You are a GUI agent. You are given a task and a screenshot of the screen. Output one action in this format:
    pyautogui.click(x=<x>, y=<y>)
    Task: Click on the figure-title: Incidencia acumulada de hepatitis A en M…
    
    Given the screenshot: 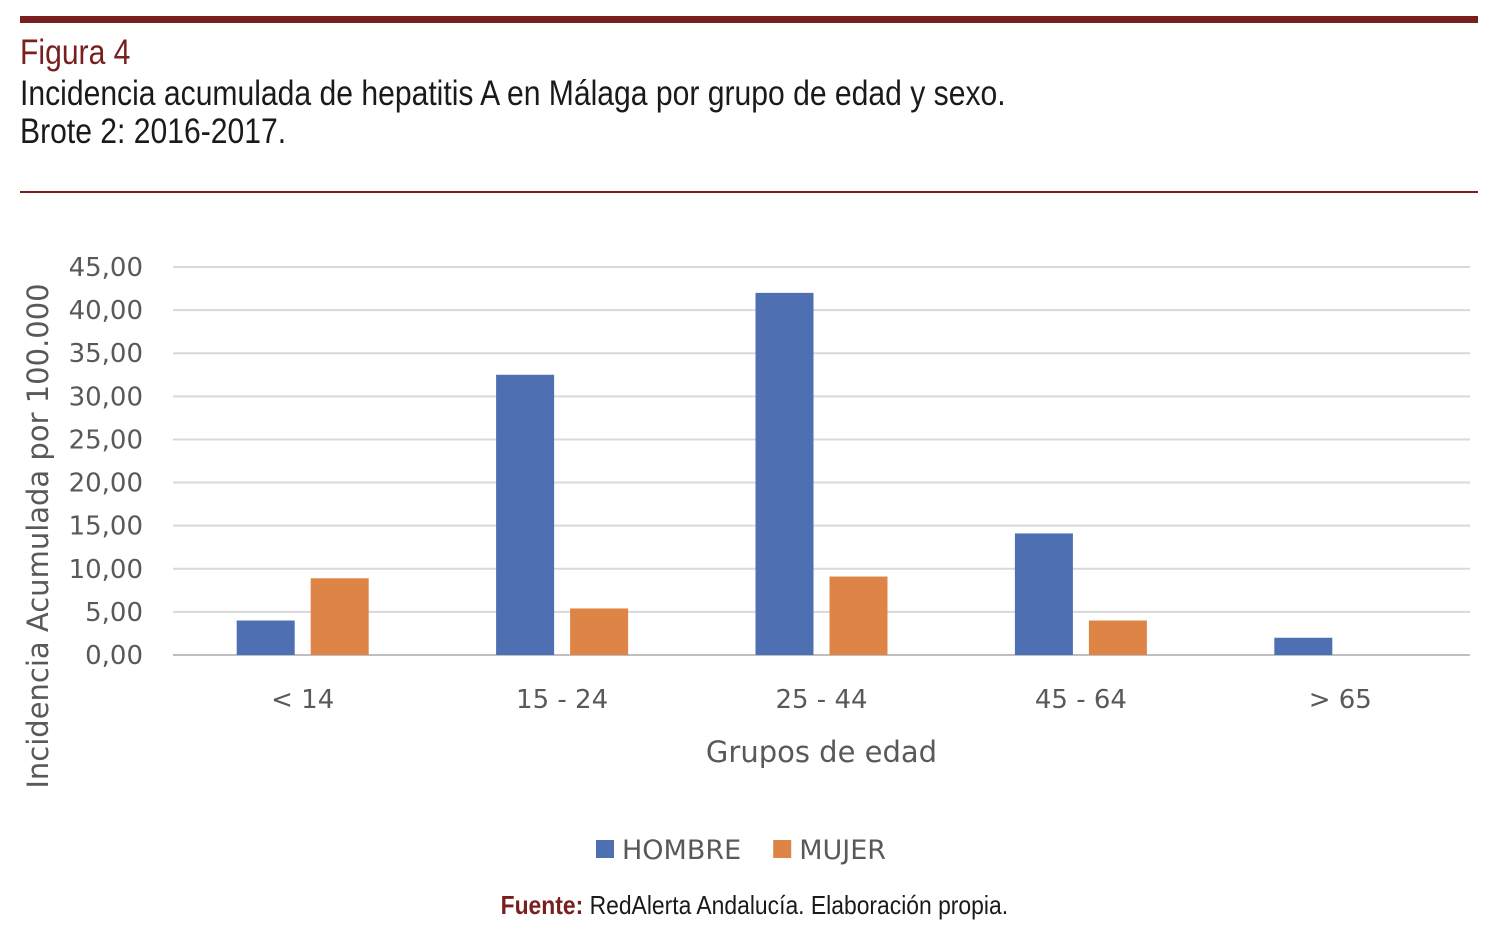 What is the action you would take?
    pyautogui.click(x=513, y=113)
    